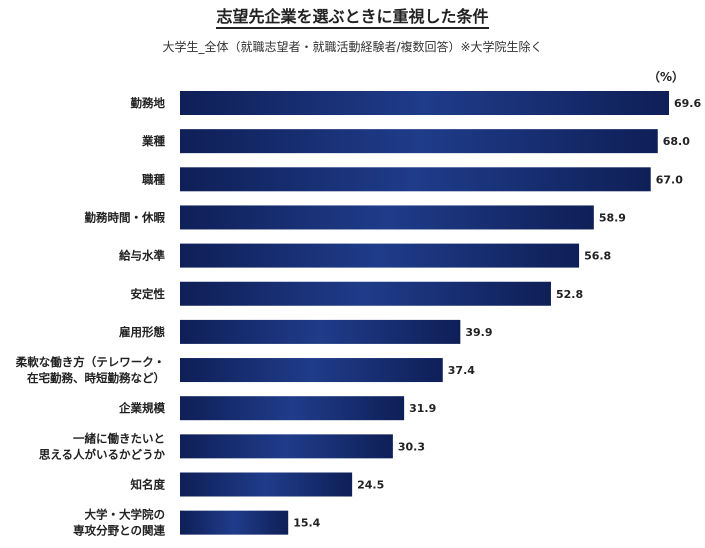 This screenshot has width=705, height=548. What do you see at coordinates (119, 523) in the screenshot?
I see `category-label-11: 大学・大学院の専攻分野との関連` at bounding box center [119, 523].